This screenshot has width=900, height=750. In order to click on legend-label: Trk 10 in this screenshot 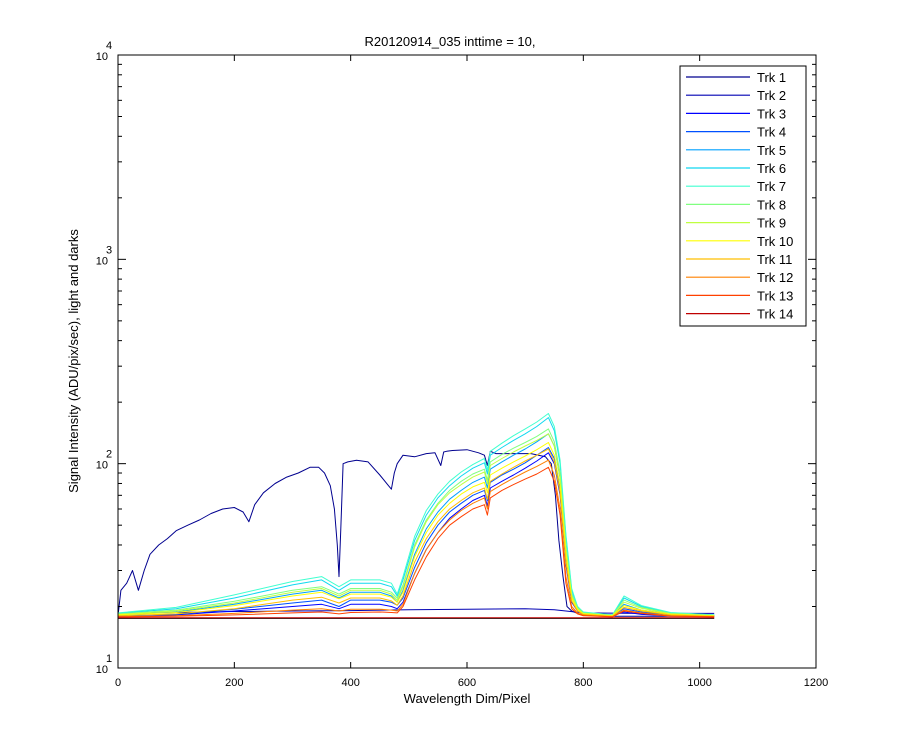, I will do `click(775, 241)`.